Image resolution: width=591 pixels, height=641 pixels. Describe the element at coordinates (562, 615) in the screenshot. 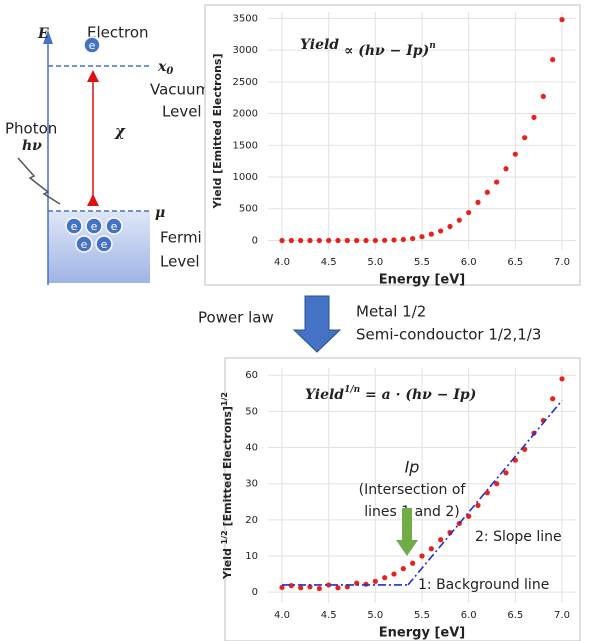

I see `x-tick-label: 7.0` at that location.